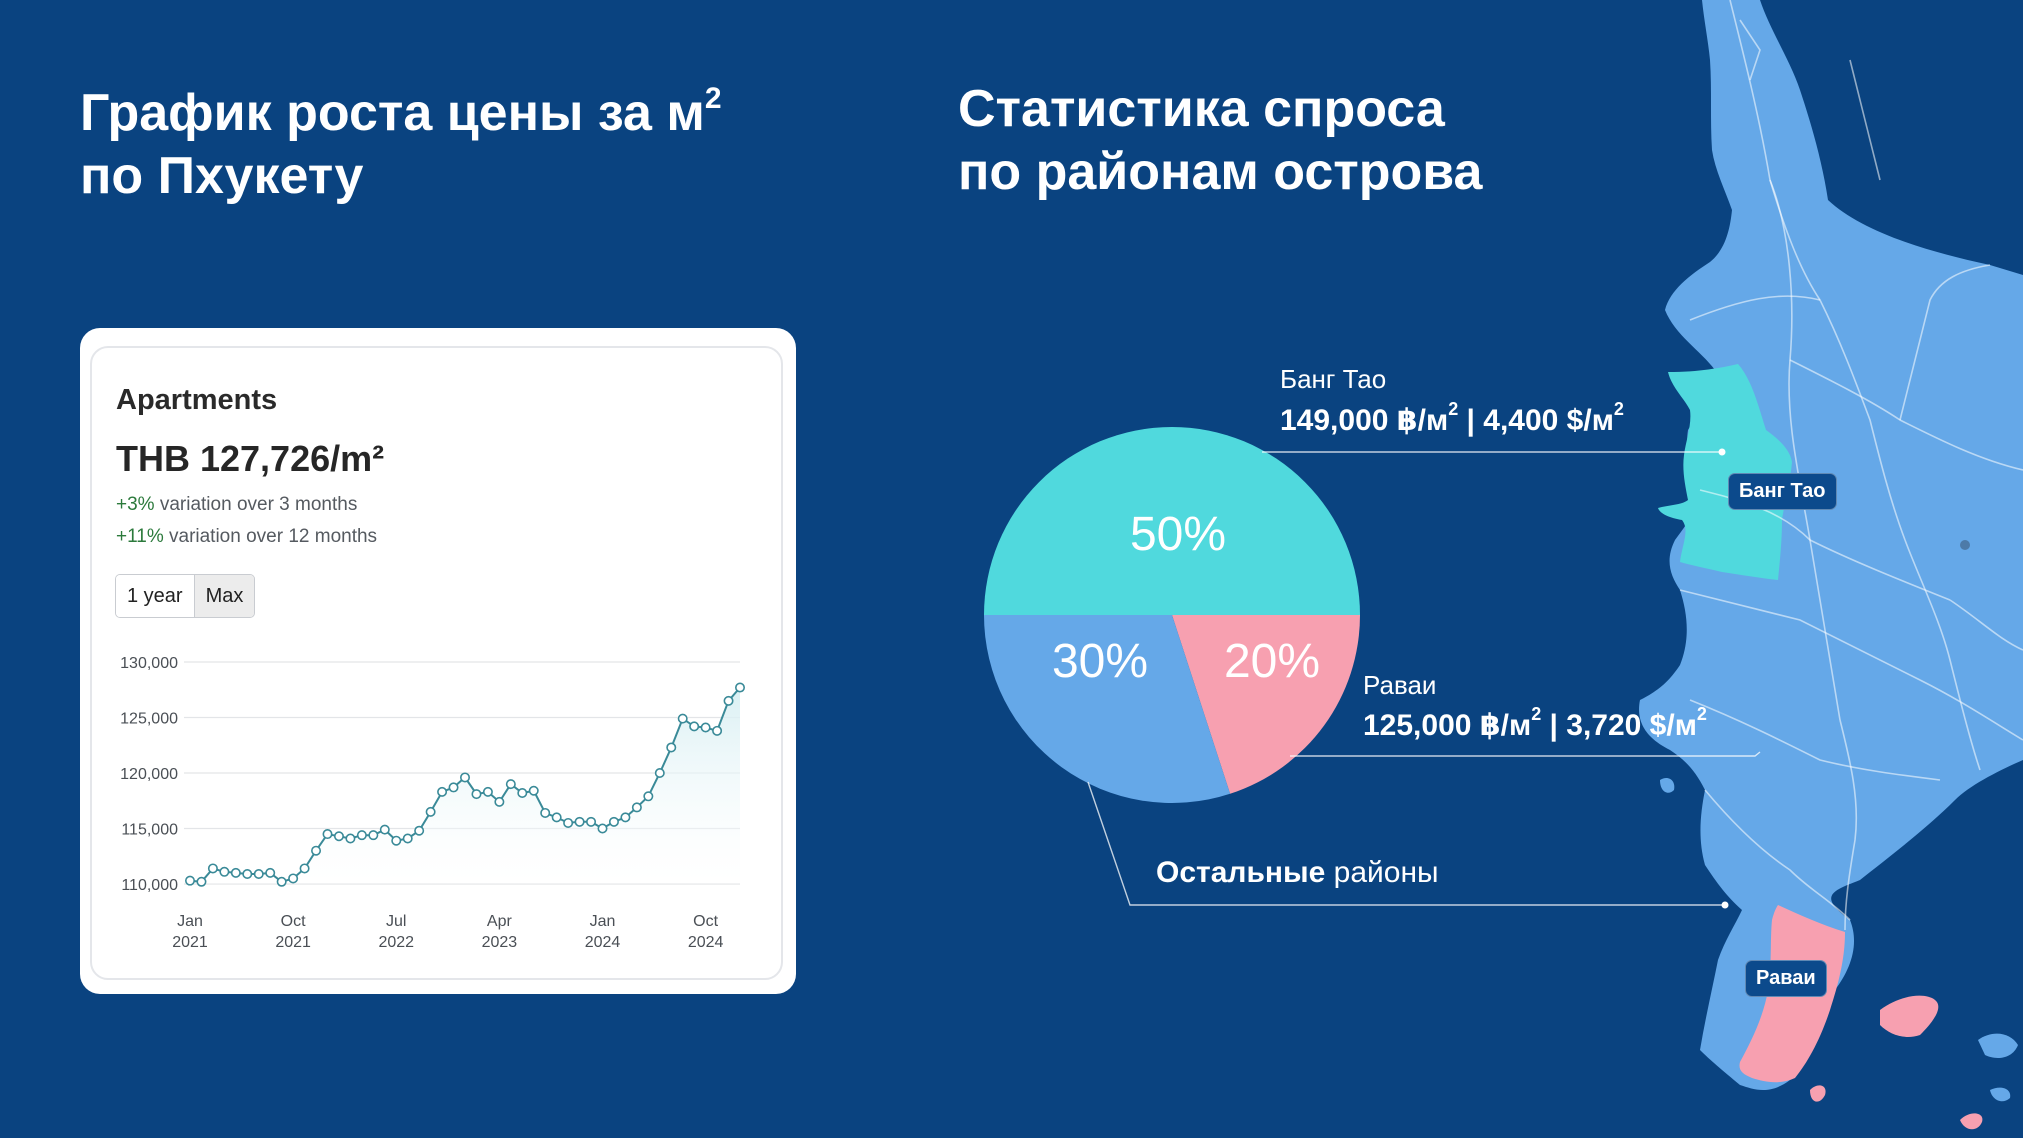 This screenshot has width=2023, height=1138. I want to click on x-tick-year: 2023, so click(500, 942).